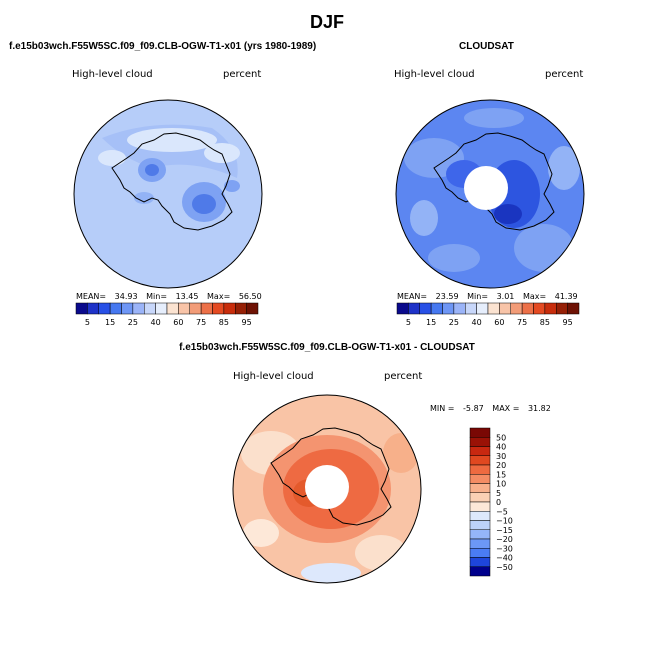 The width and height of the screenshot is (654, 655). What do you see at coordinates (442, 408) in the screenshot?
I see `difference-min-label: MIN =` at bounding box center [442, 408].